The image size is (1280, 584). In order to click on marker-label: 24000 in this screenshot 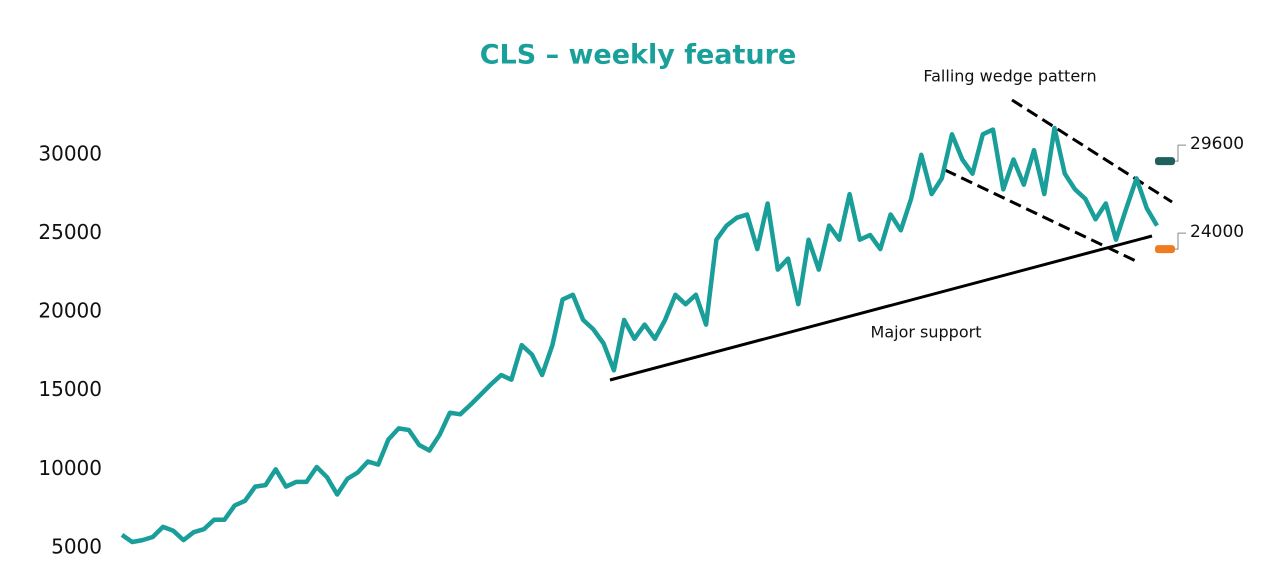, I will do `click(1217, 232)`.